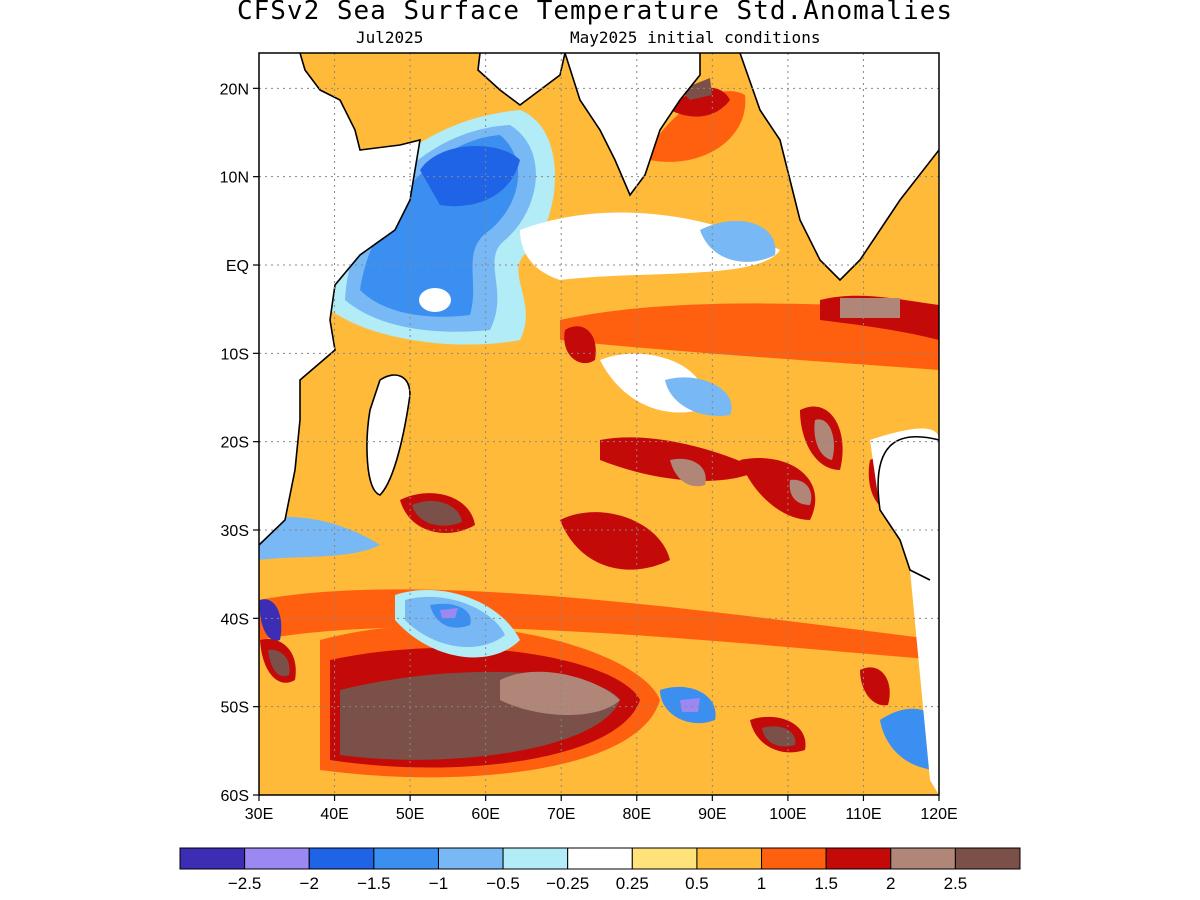  Describe the element at coordinates (235, 619) in the screenshot. I see `y-tick-label: 40S` at that location.